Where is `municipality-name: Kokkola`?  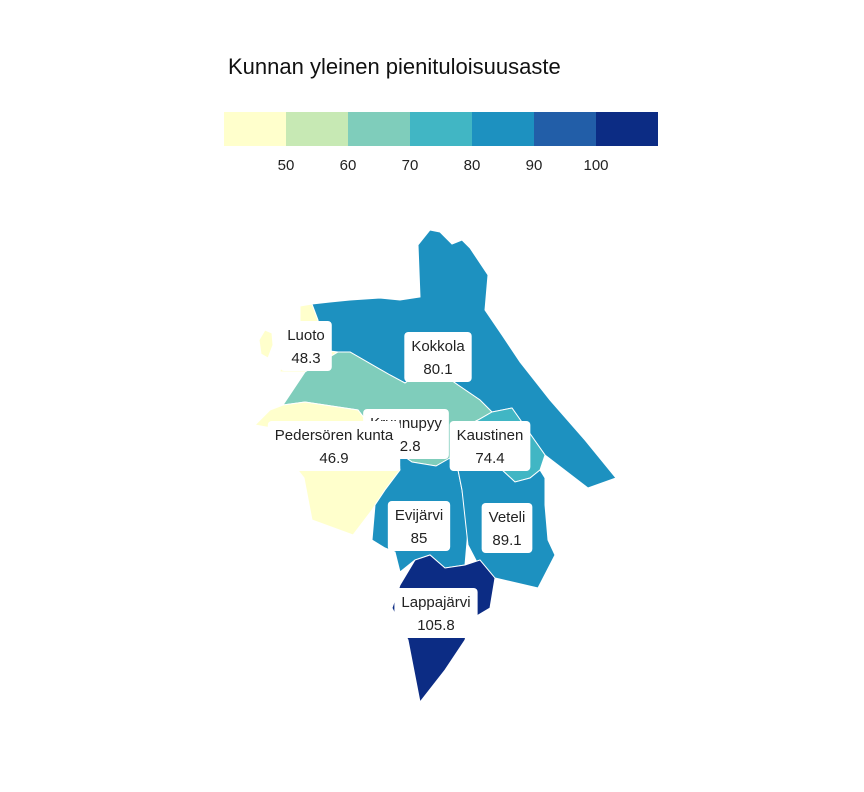 municipality-name: Kokkola is located at coordinates (438, 346).